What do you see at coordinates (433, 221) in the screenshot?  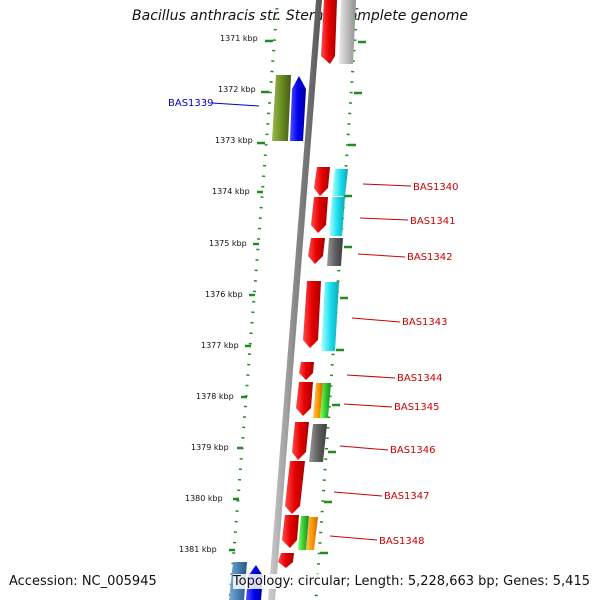 I see `gene-label-bas1341: BAS1341` at bounding box center [433, 221].